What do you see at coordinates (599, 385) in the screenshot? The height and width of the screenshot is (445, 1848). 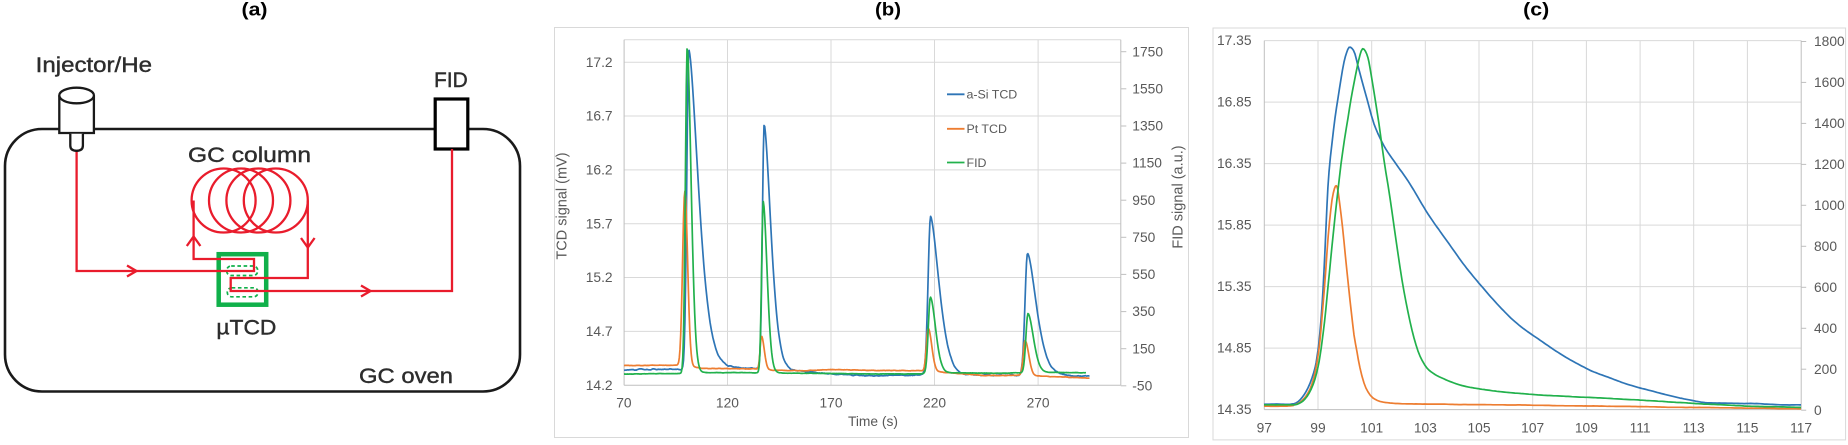 I see `svg-text: 14.2` at bounding box center [599, 385].